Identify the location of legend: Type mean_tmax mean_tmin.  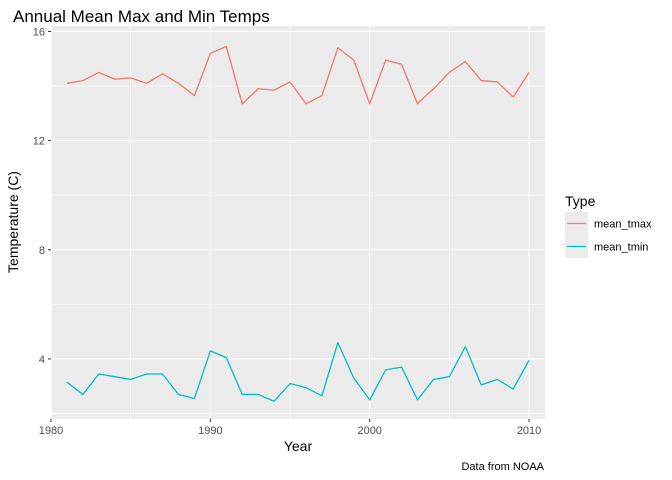
(608, 225).